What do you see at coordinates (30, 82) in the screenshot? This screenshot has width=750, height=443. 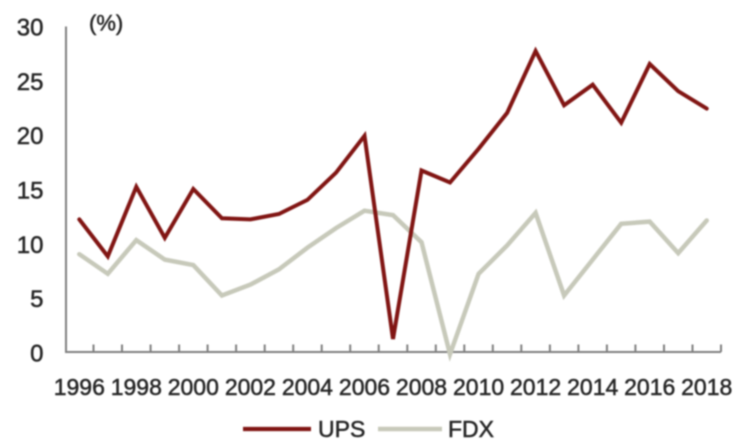 I see `svg-text: 25` at bounding box center [30, 82].